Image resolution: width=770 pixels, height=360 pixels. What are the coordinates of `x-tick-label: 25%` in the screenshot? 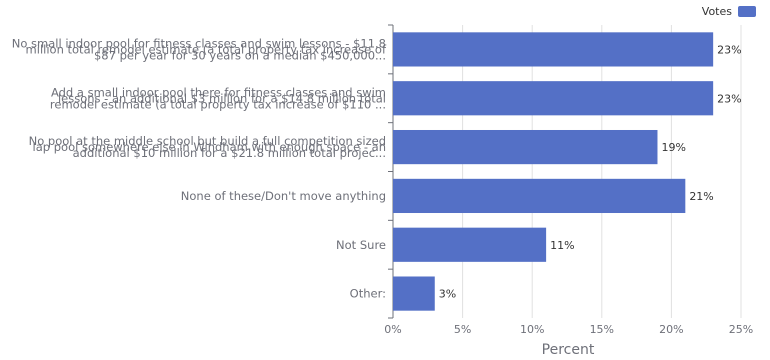 It's located at (741, 329).